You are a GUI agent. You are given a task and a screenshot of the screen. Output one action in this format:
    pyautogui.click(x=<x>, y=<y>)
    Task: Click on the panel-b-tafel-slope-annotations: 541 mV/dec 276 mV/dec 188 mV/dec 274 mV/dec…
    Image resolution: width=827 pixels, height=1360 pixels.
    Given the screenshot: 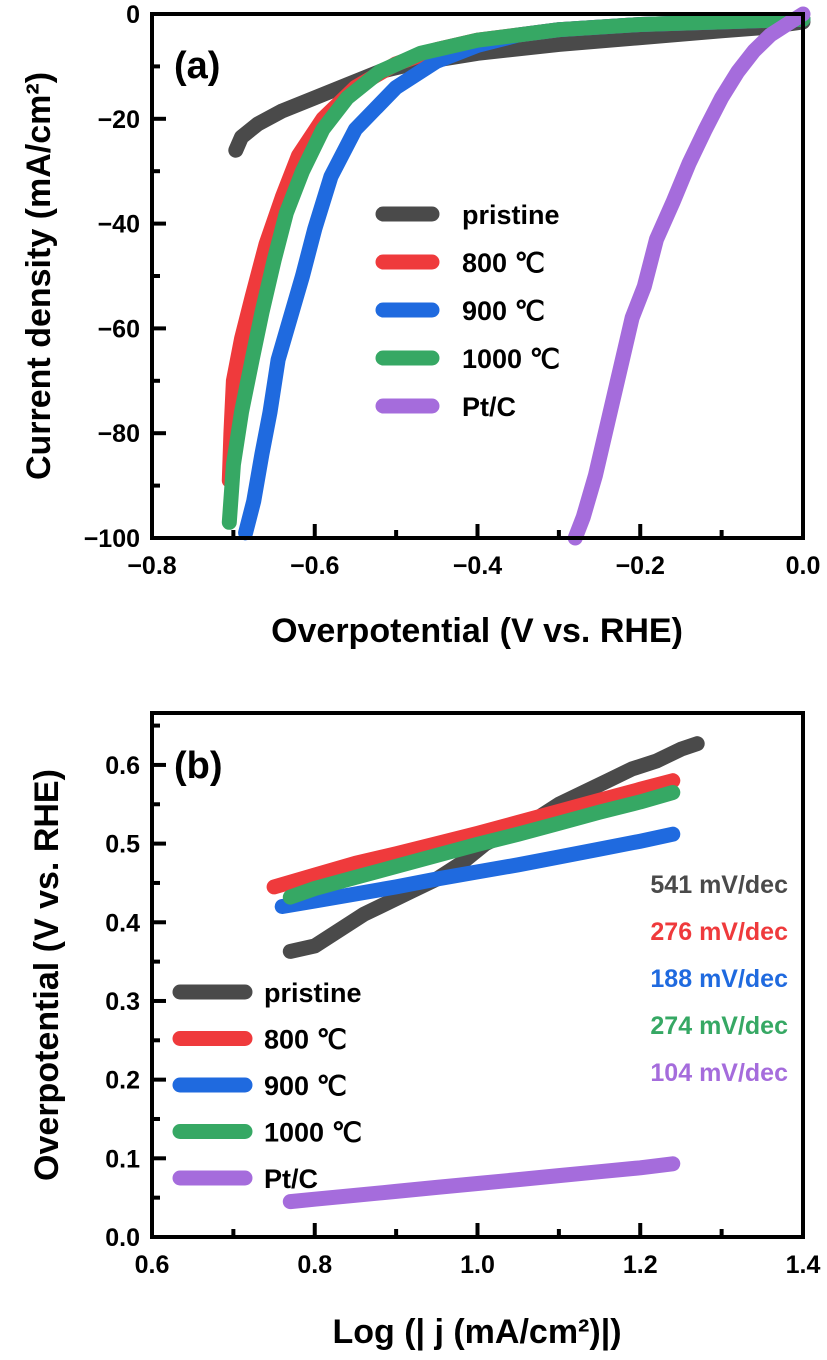 What is the action you would take?
    pyautogui.click(x=719, y=979)
    